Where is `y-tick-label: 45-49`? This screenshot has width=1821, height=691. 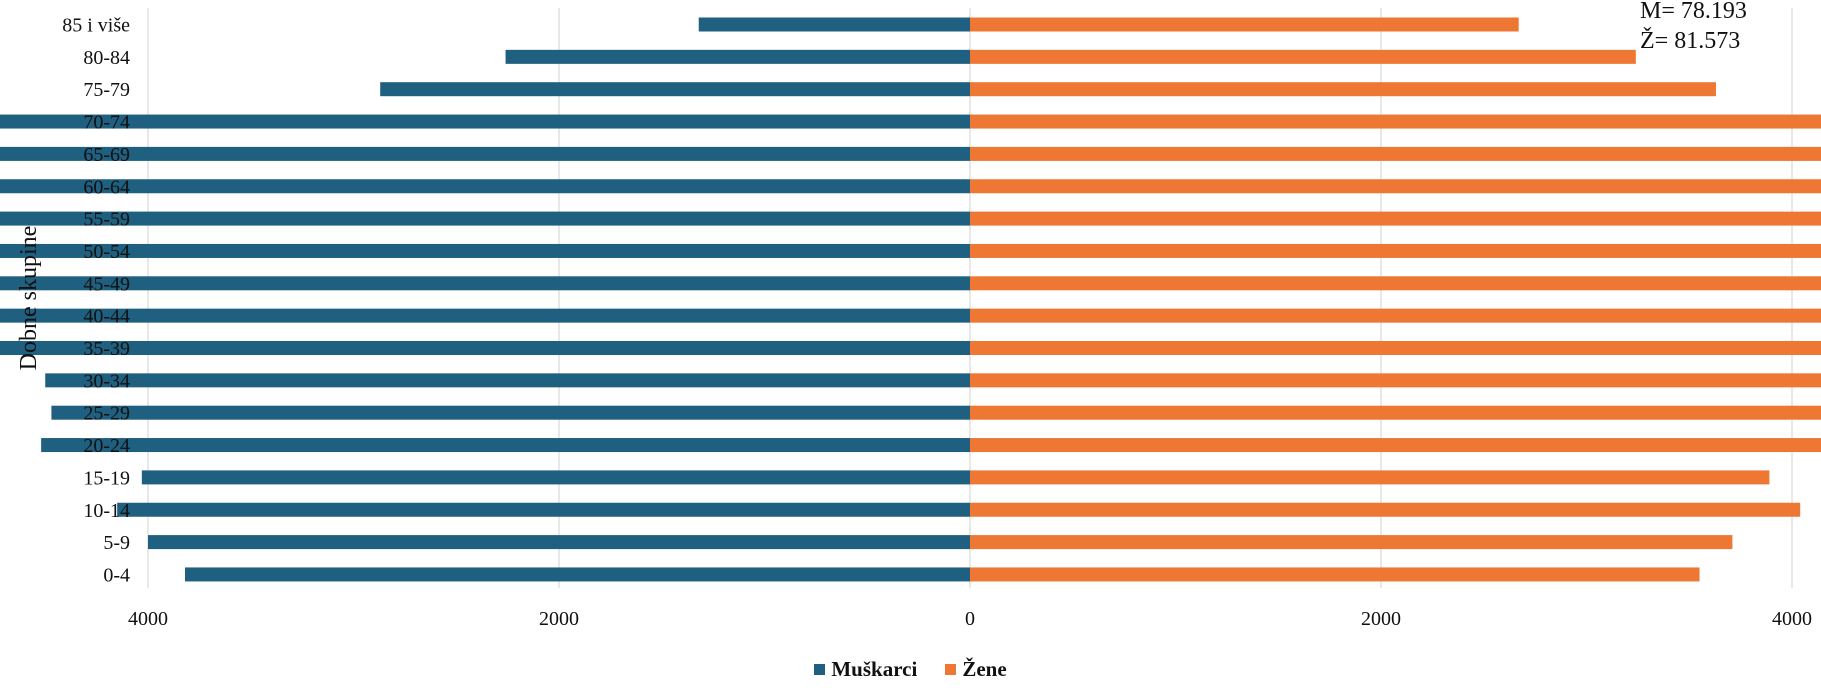
y-tick-label: 45-49 is located at coordinates (106, 284).